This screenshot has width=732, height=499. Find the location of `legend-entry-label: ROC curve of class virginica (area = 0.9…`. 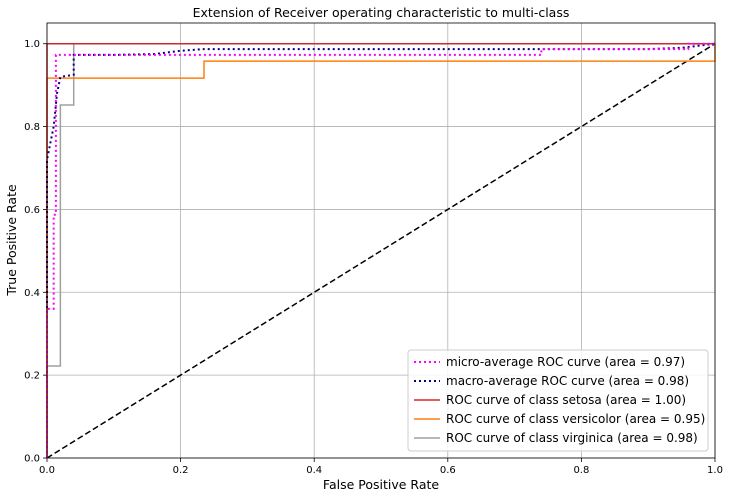

legend-entry-label: ROC curve of class virginica (area = 0.9… is located at coordinates (572, 438).